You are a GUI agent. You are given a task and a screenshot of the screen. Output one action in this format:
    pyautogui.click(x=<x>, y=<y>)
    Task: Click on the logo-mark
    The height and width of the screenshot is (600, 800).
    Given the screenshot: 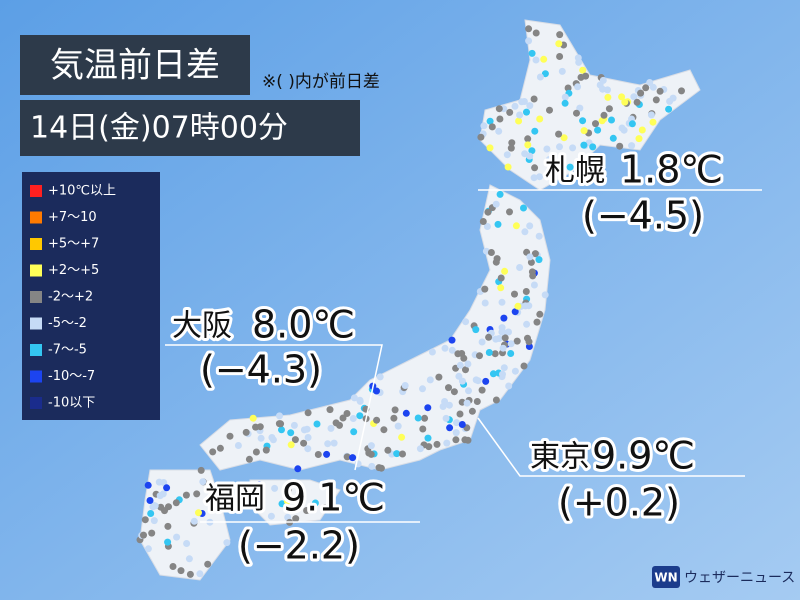 What is the action you would take?
    pyautogui.click(x=666, y=577)
    